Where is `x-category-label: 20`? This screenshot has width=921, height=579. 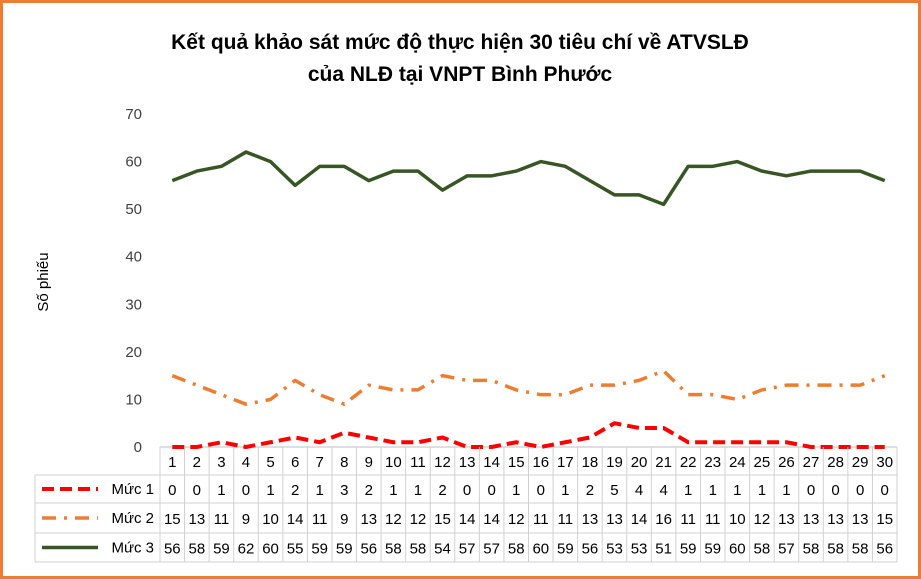 x-category-label: 20 is located at coordinates (639, 462).